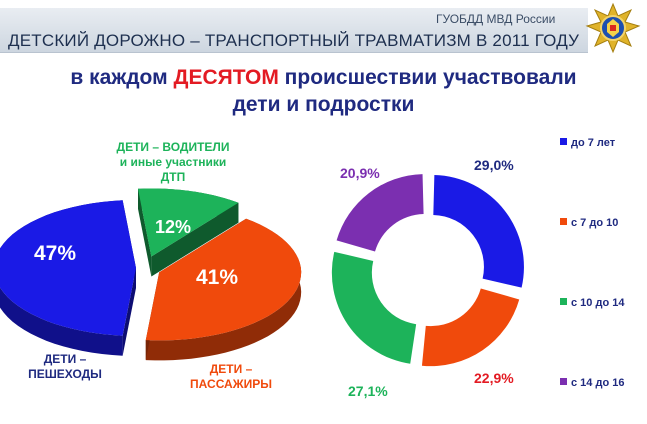  I want to click on legend-item-under-7: до 7 лет, so click(587, 143).